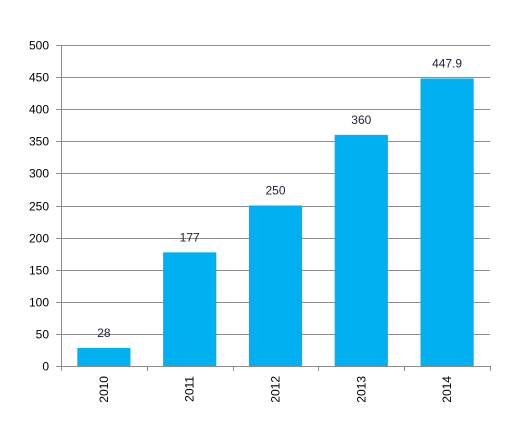 The height and width of the screenshot is (427, 523). What do you see at coordinates (39, 303) in the screenshot?
I see `y-tick-label: 100` at bounding box center [39, 303].